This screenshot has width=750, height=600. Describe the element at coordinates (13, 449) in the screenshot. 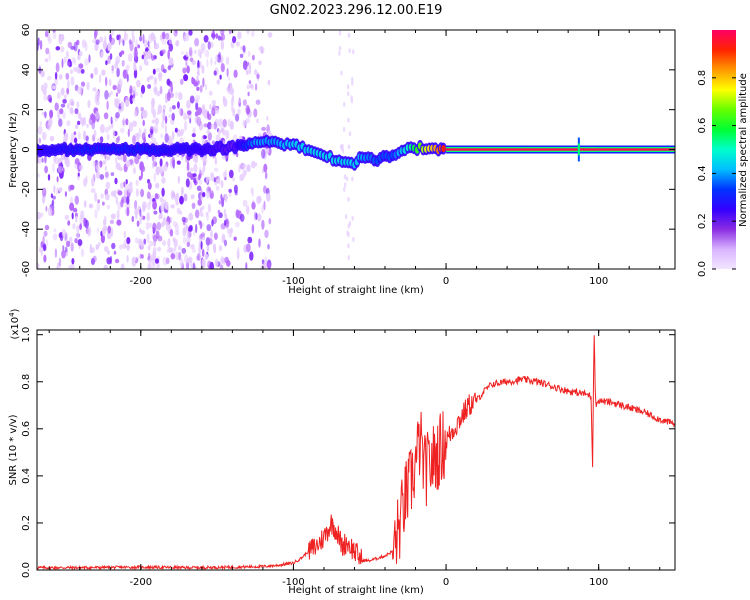

I see `snr-ylabel: SNR (10 * v/v)` at that location.